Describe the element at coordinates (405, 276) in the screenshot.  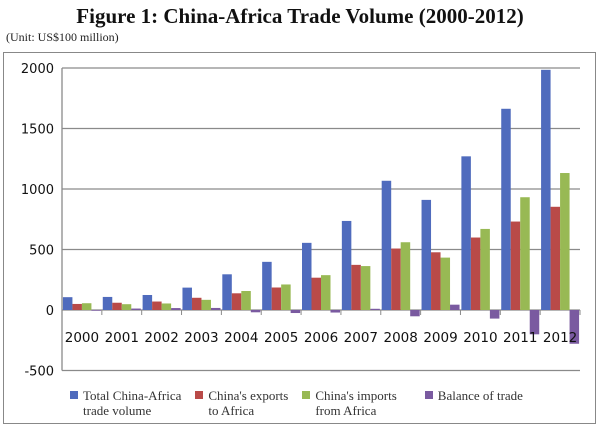
I see `bar-china-s-imports-from-africa-2008` at that location.